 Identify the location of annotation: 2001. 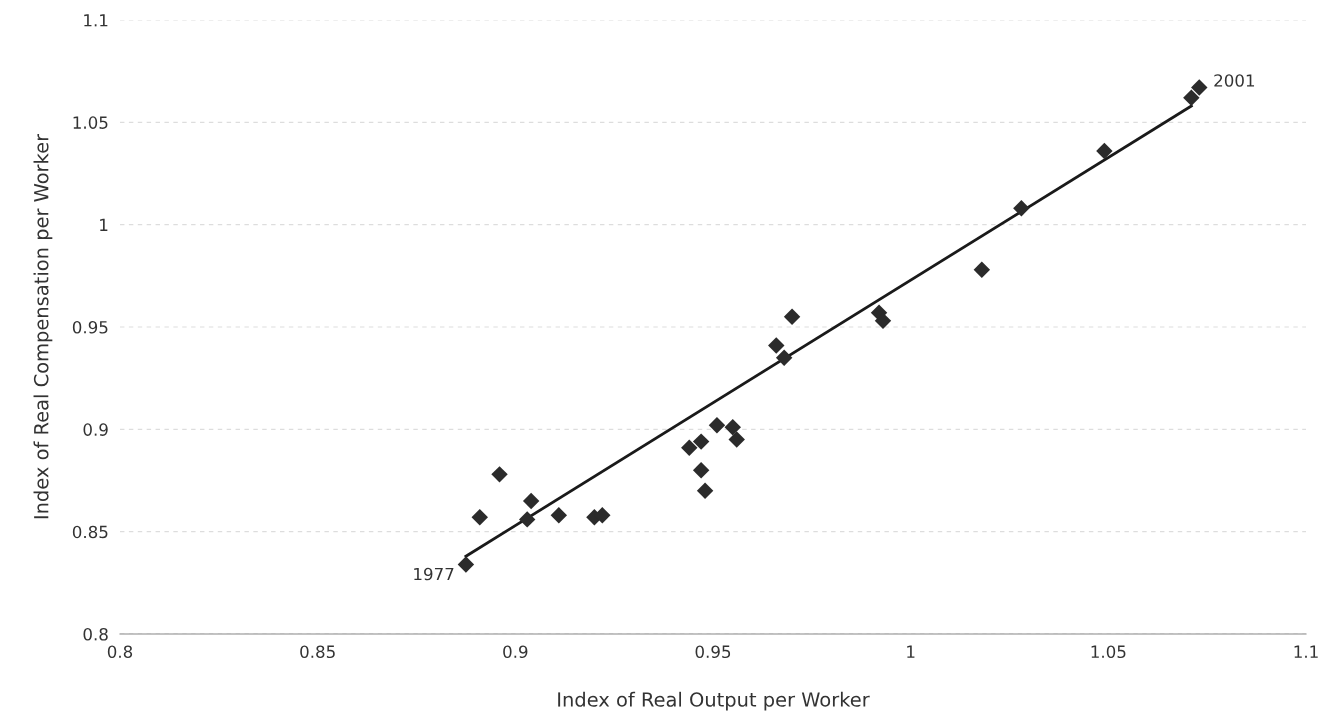
(1234, 80).